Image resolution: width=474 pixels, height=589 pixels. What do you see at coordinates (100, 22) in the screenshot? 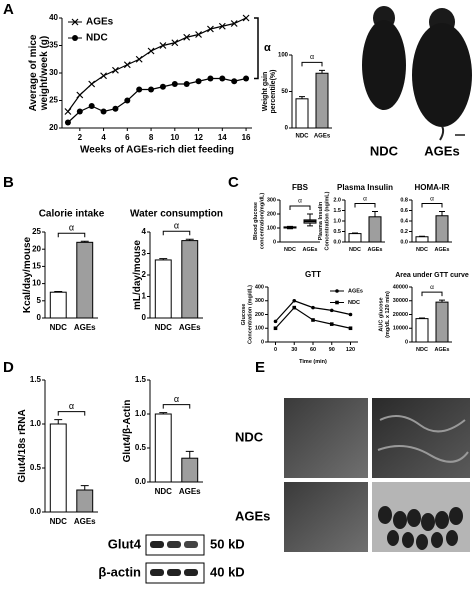
I see `legend-label: AGEs` at bounding box center [100, 22].